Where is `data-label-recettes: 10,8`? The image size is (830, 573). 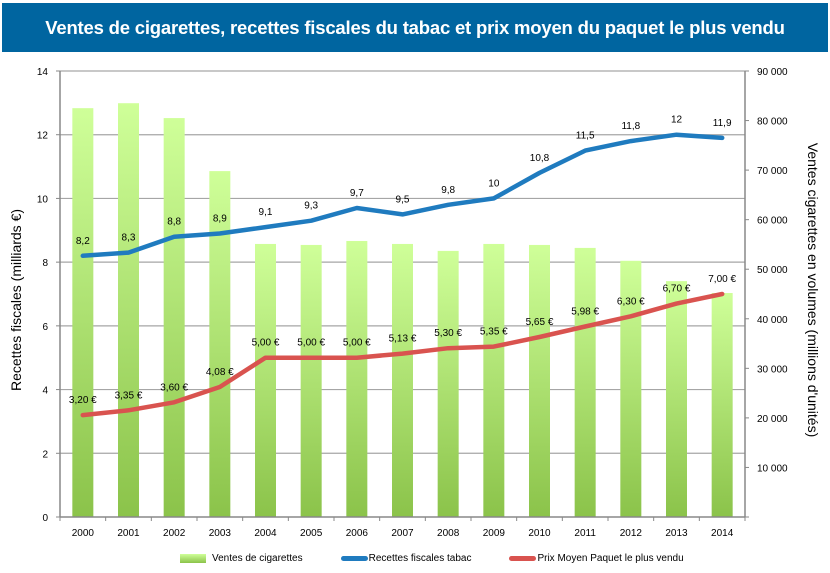 data-label-recettes: 10,8 is located at coordinates (540, 158).